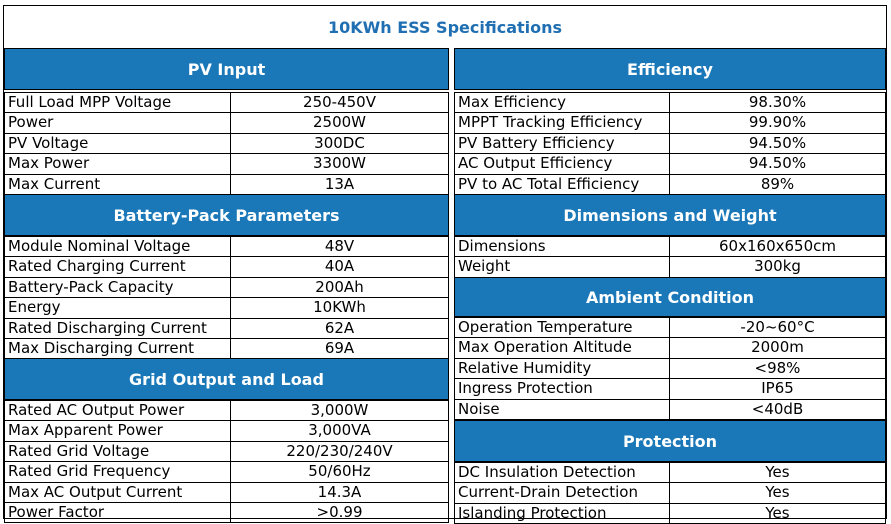  What do you see at coordinates (339, 122) in the screenshot?
I see `spec-value: 2500W` at bounding box center [339, 122].